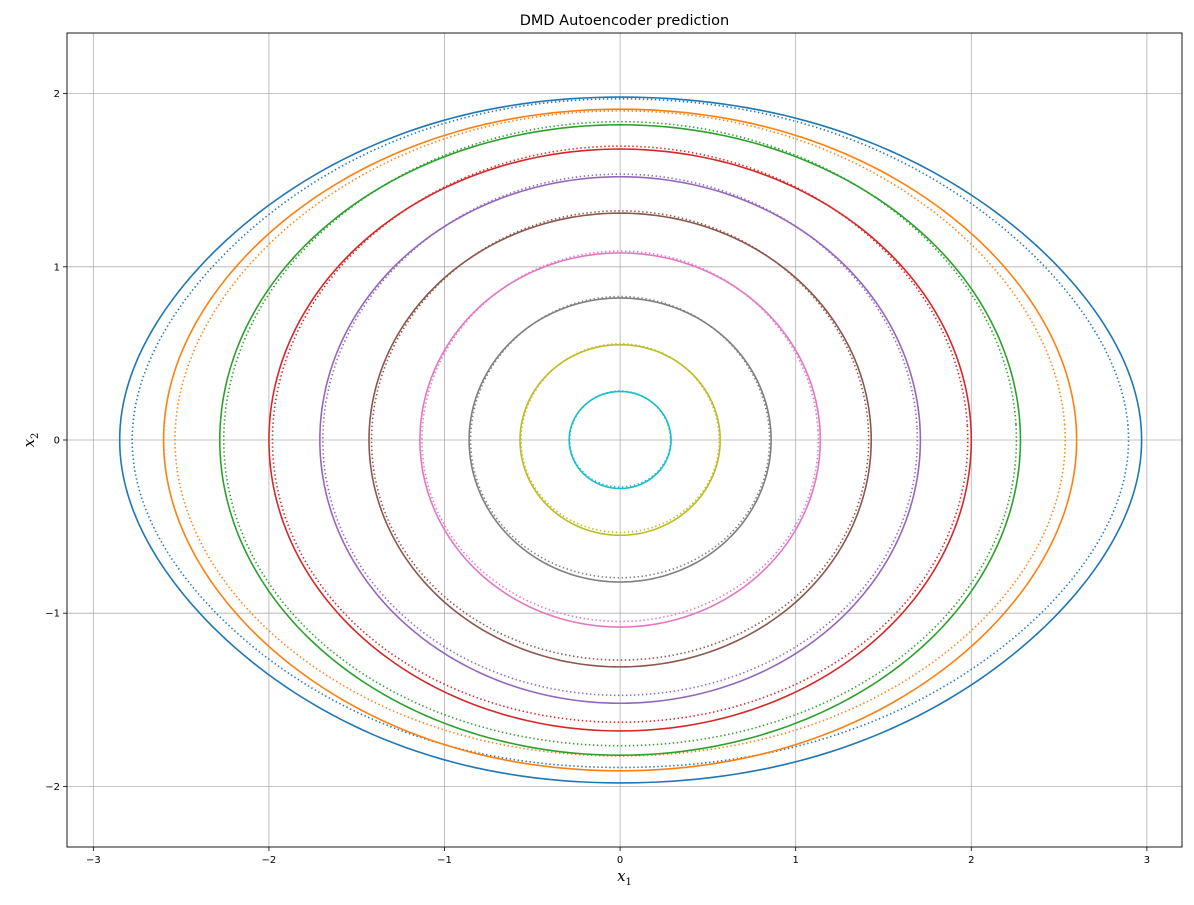 The image size is (1194, 905). What do you see at coordinates (52, 614) in the screenshot?
I see `y-tick-label: −1` at bounding box center [52, 614].